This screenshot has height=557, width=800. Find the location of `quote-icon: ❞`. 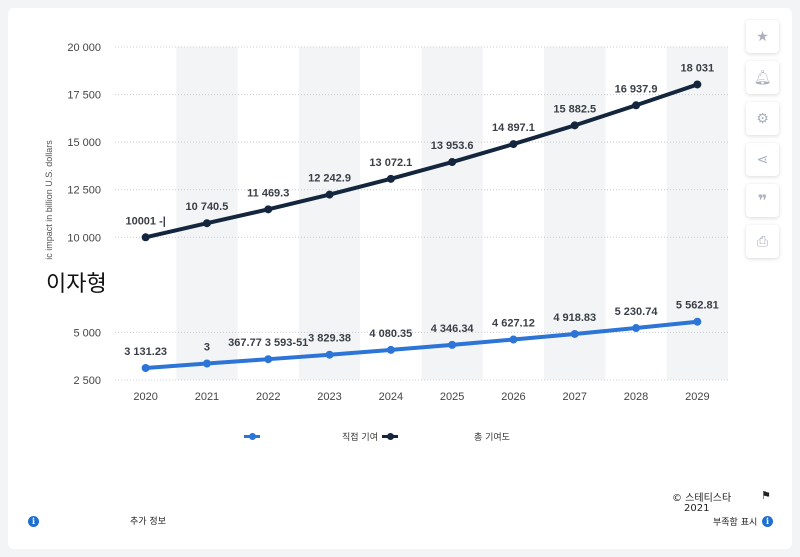

quote-icon: ❞ is located at coordinates (762, 200).